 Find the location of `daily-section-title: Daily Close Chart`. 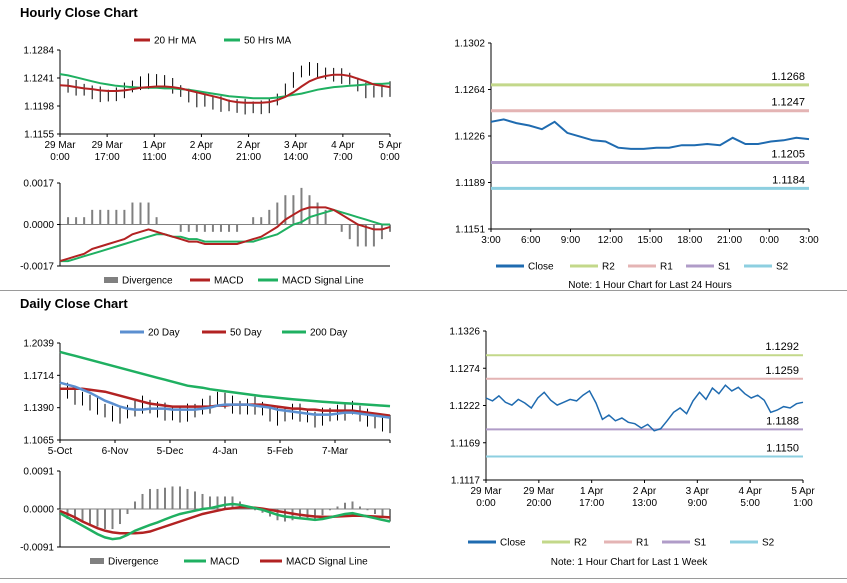

daily-section-title: Daily Close Chart is located at coordinates (74, 303).